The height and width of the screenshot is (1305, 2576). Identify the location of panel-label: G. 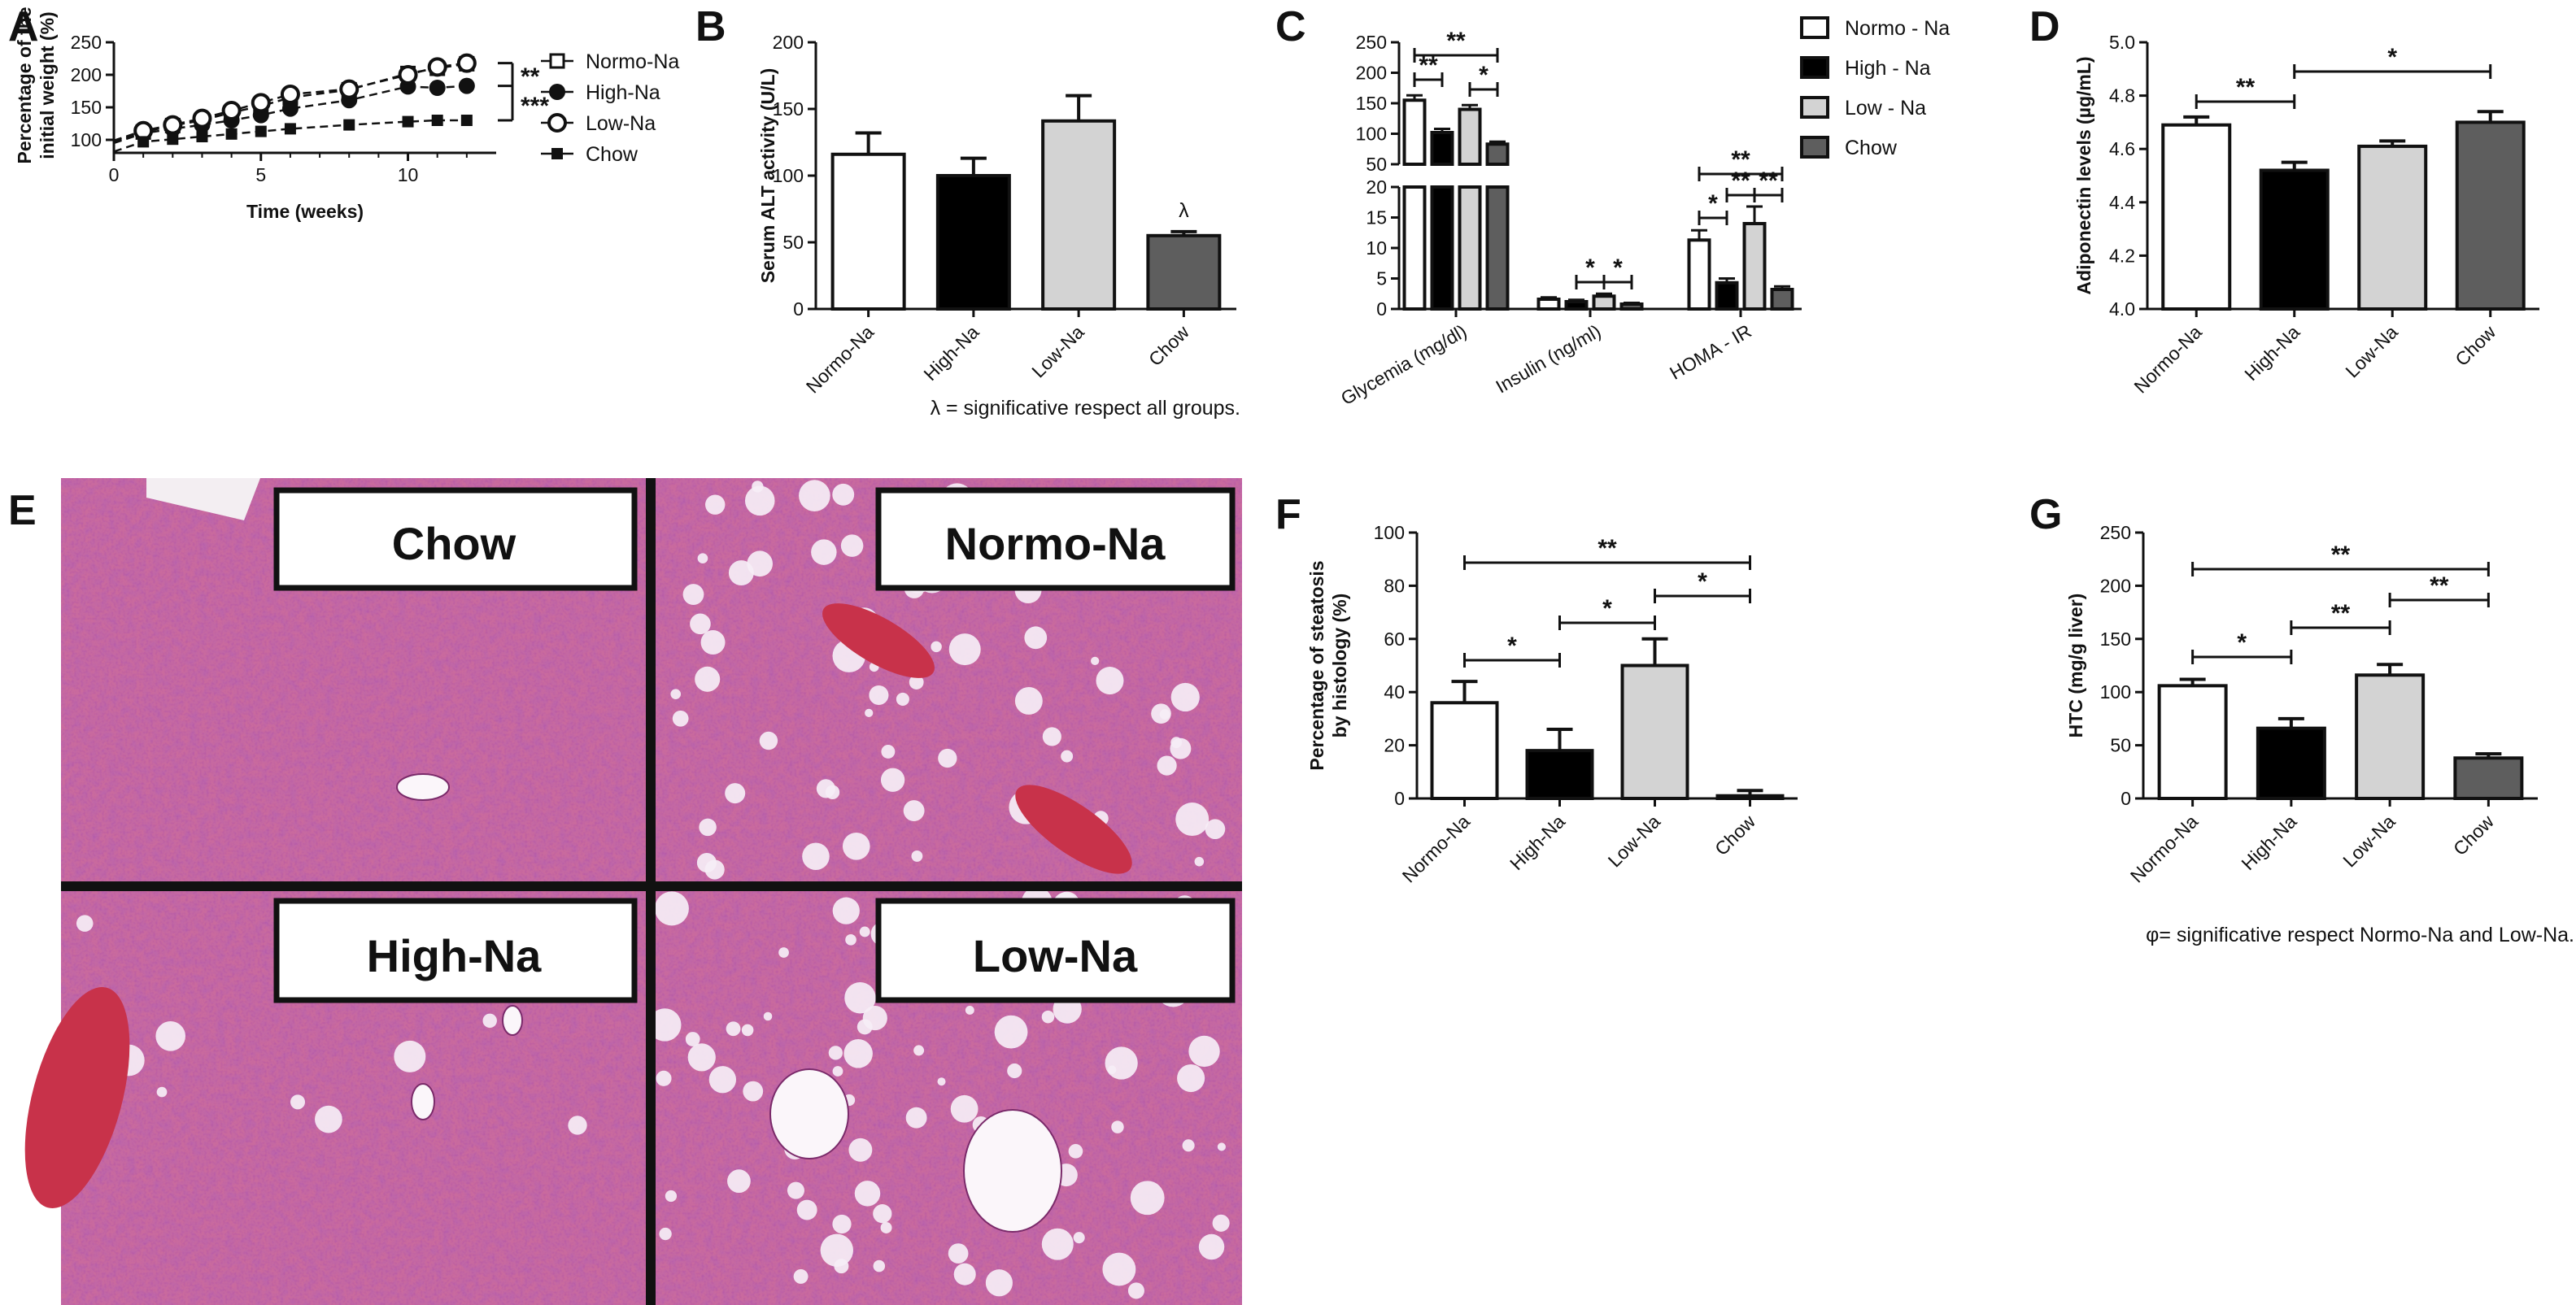
(2045, 514).